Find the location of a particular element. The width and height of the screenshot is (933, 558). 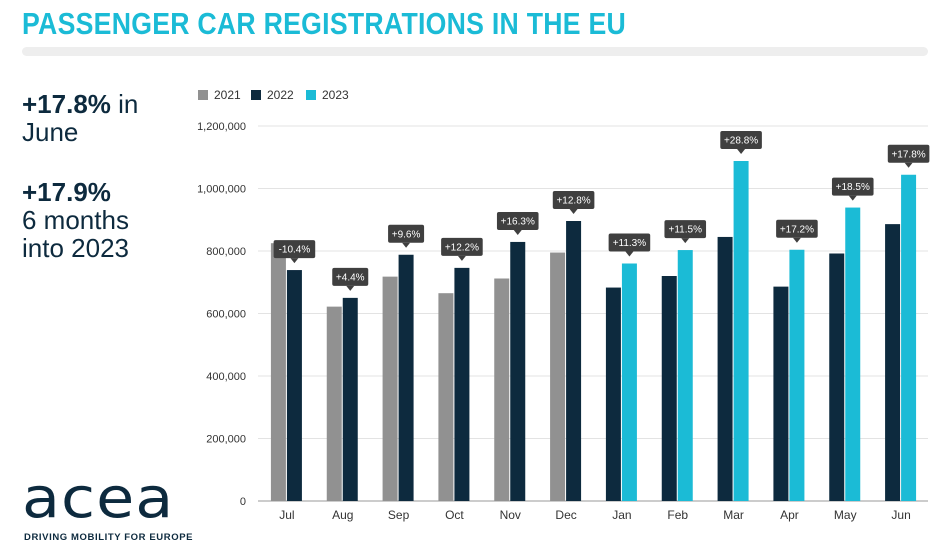

bar-2023-jan is located at coordinates (629, 382).